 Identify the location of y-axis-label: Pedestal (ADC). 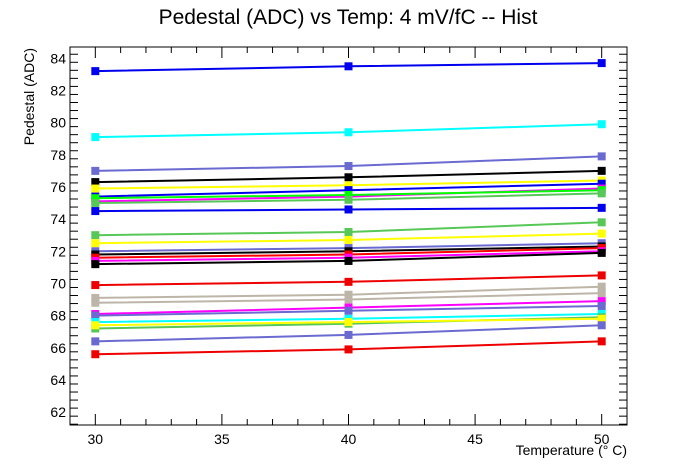
(29, 96).